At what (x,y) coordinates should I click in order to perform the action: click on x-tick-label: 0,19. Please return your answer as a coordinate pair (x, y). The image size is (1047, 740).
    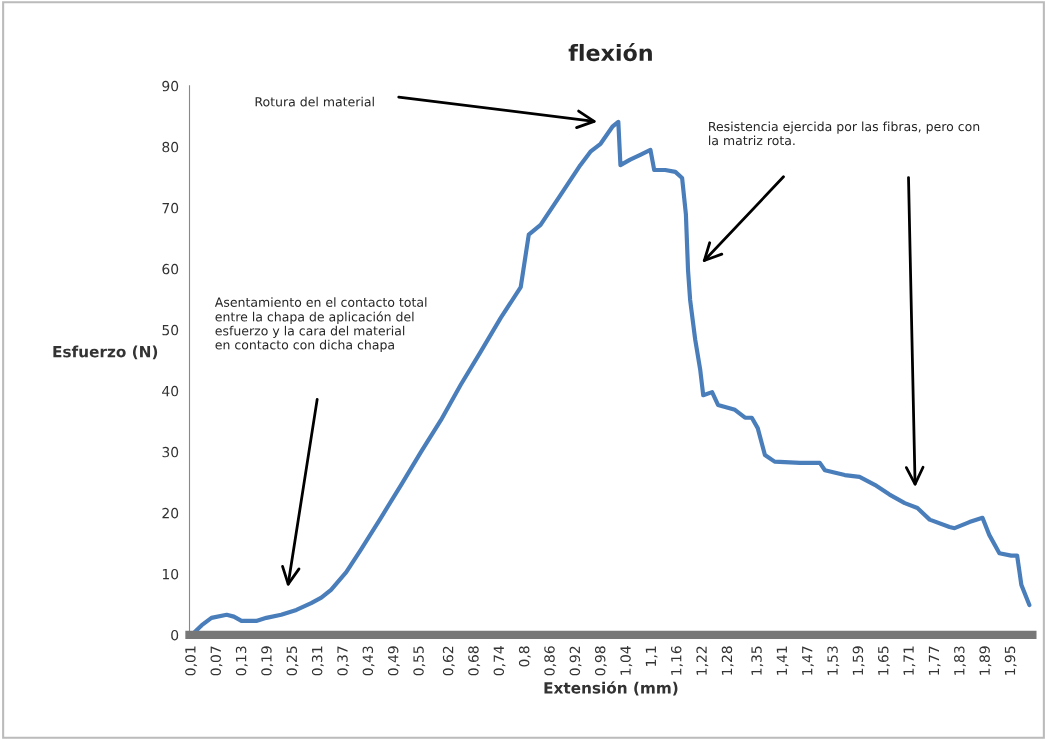
    Looking at the image, I should click on (267, 661).